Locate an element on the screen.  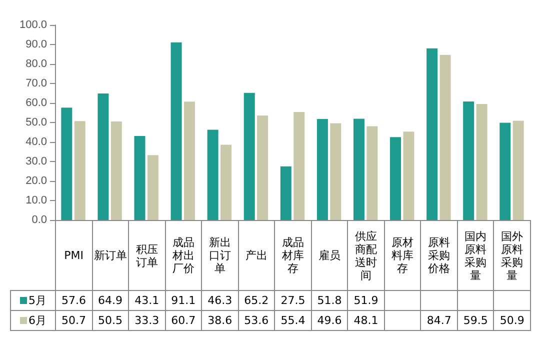
x-tick-label: 成品材库存 is located at coordinates (293, 255).